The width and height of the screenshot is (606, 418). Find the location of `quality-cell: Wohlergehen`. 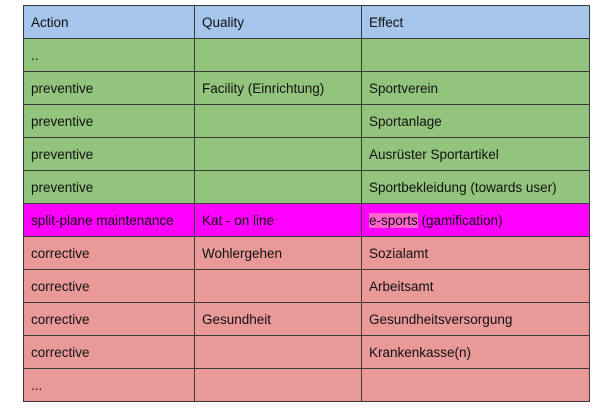

quality-cell: Wohlergehen is located at coordinates (278, 253).